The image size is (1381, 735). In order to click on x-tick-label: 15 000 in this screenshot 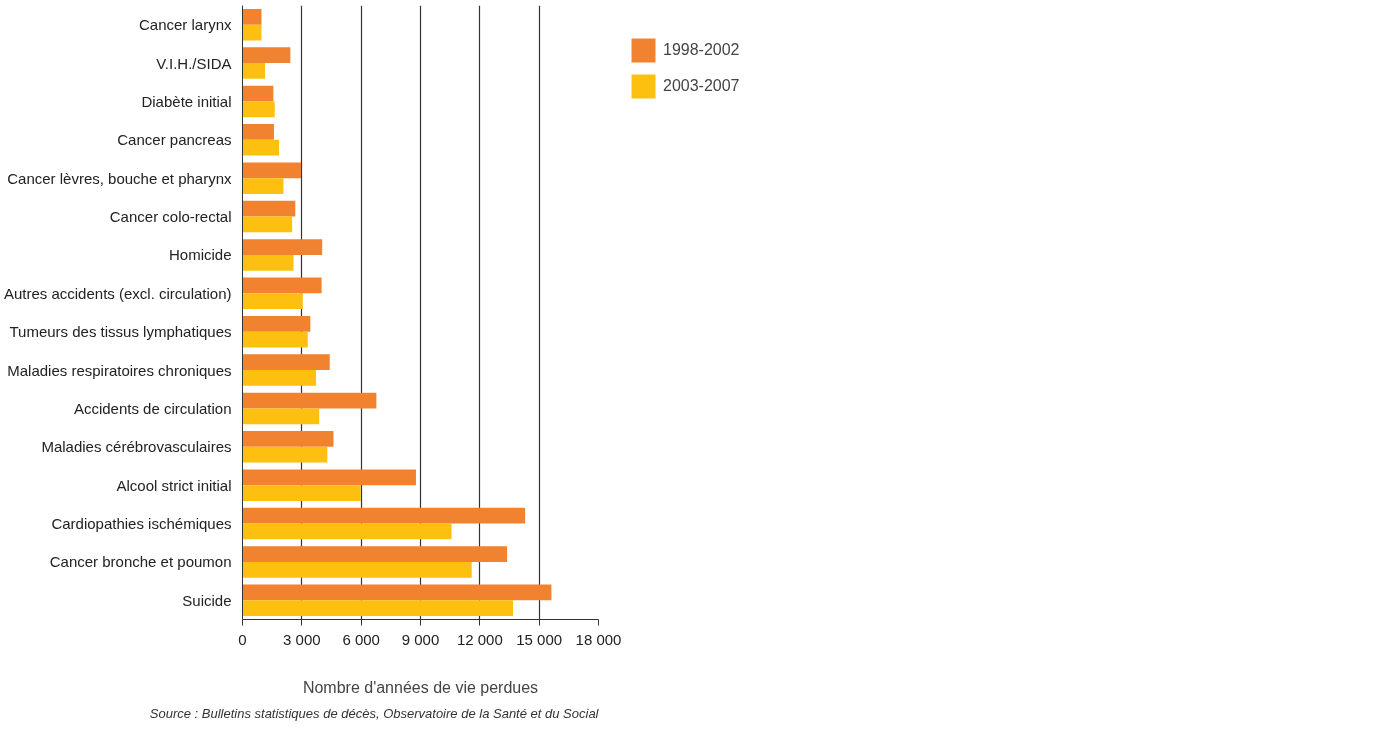, I will do `click(539, 639)`.